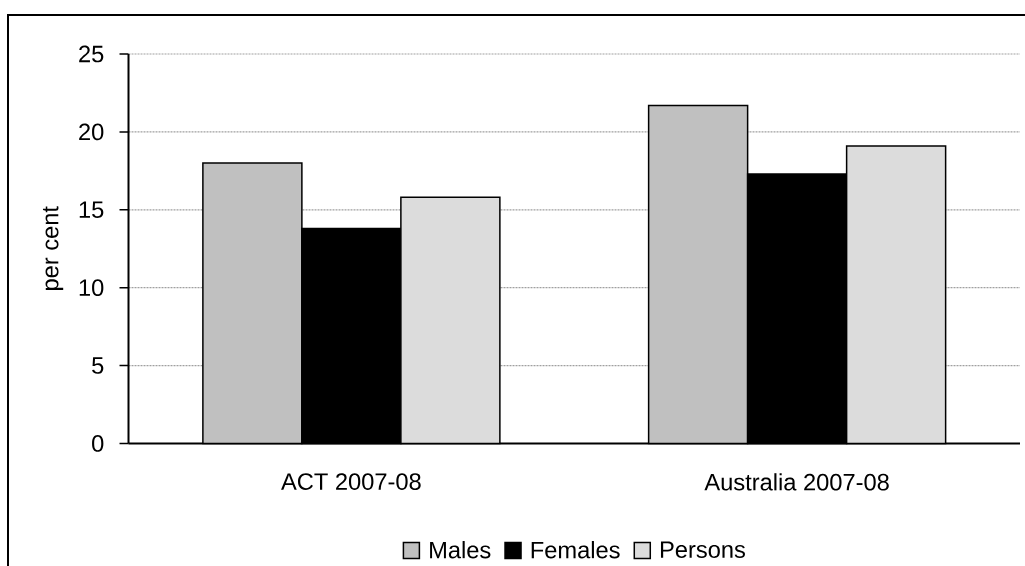  I want to click on legend-label: Persons, so click(702, 549).